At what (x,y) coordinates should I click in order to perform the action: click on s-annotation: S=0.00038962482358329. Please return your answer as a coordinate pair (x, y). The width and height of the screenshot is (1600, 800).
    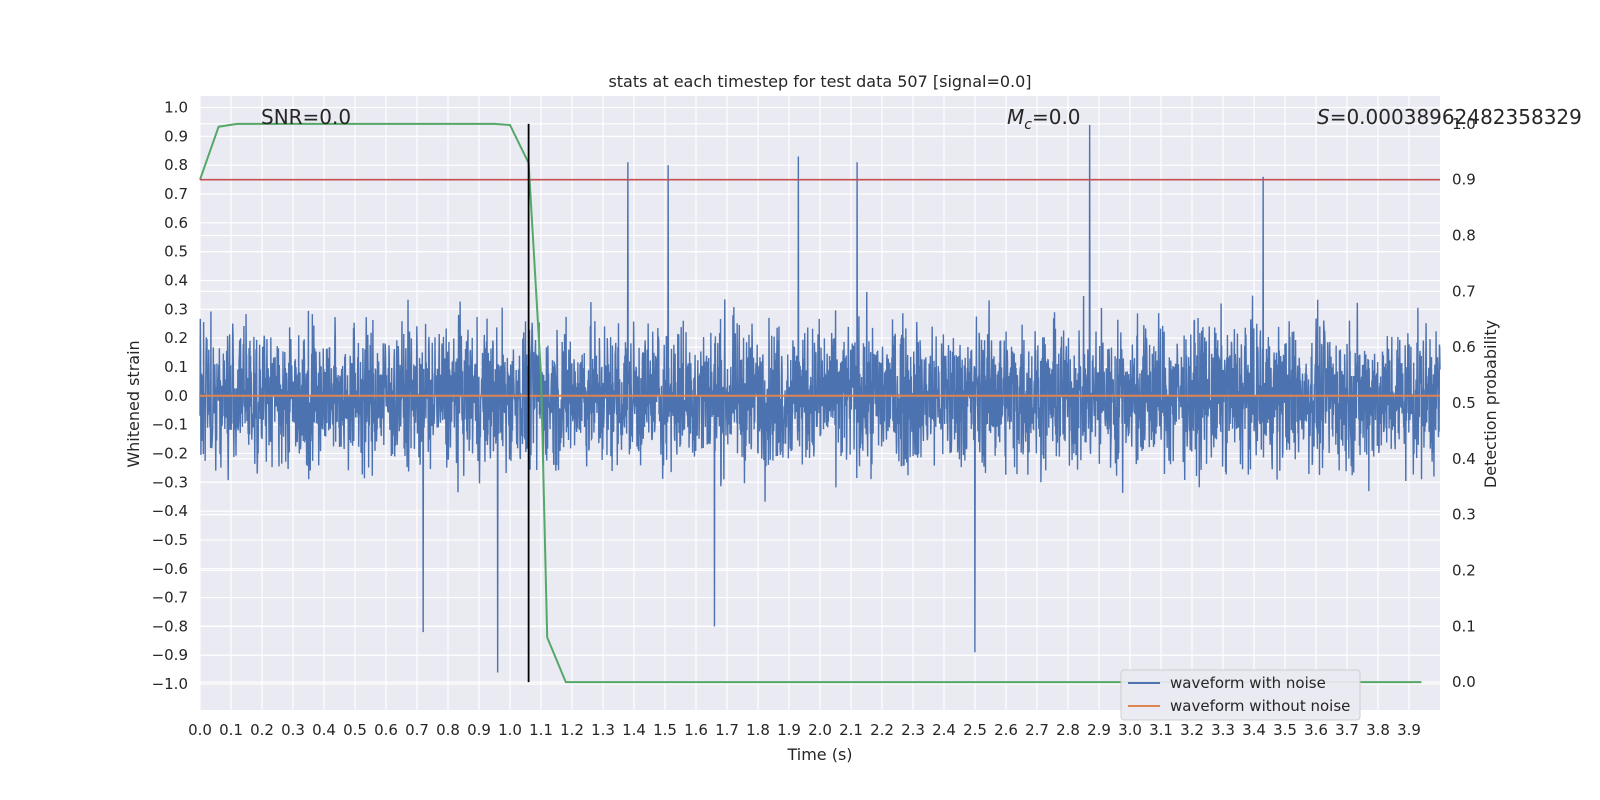
    Looking at the image, I should click on (1449, 117).